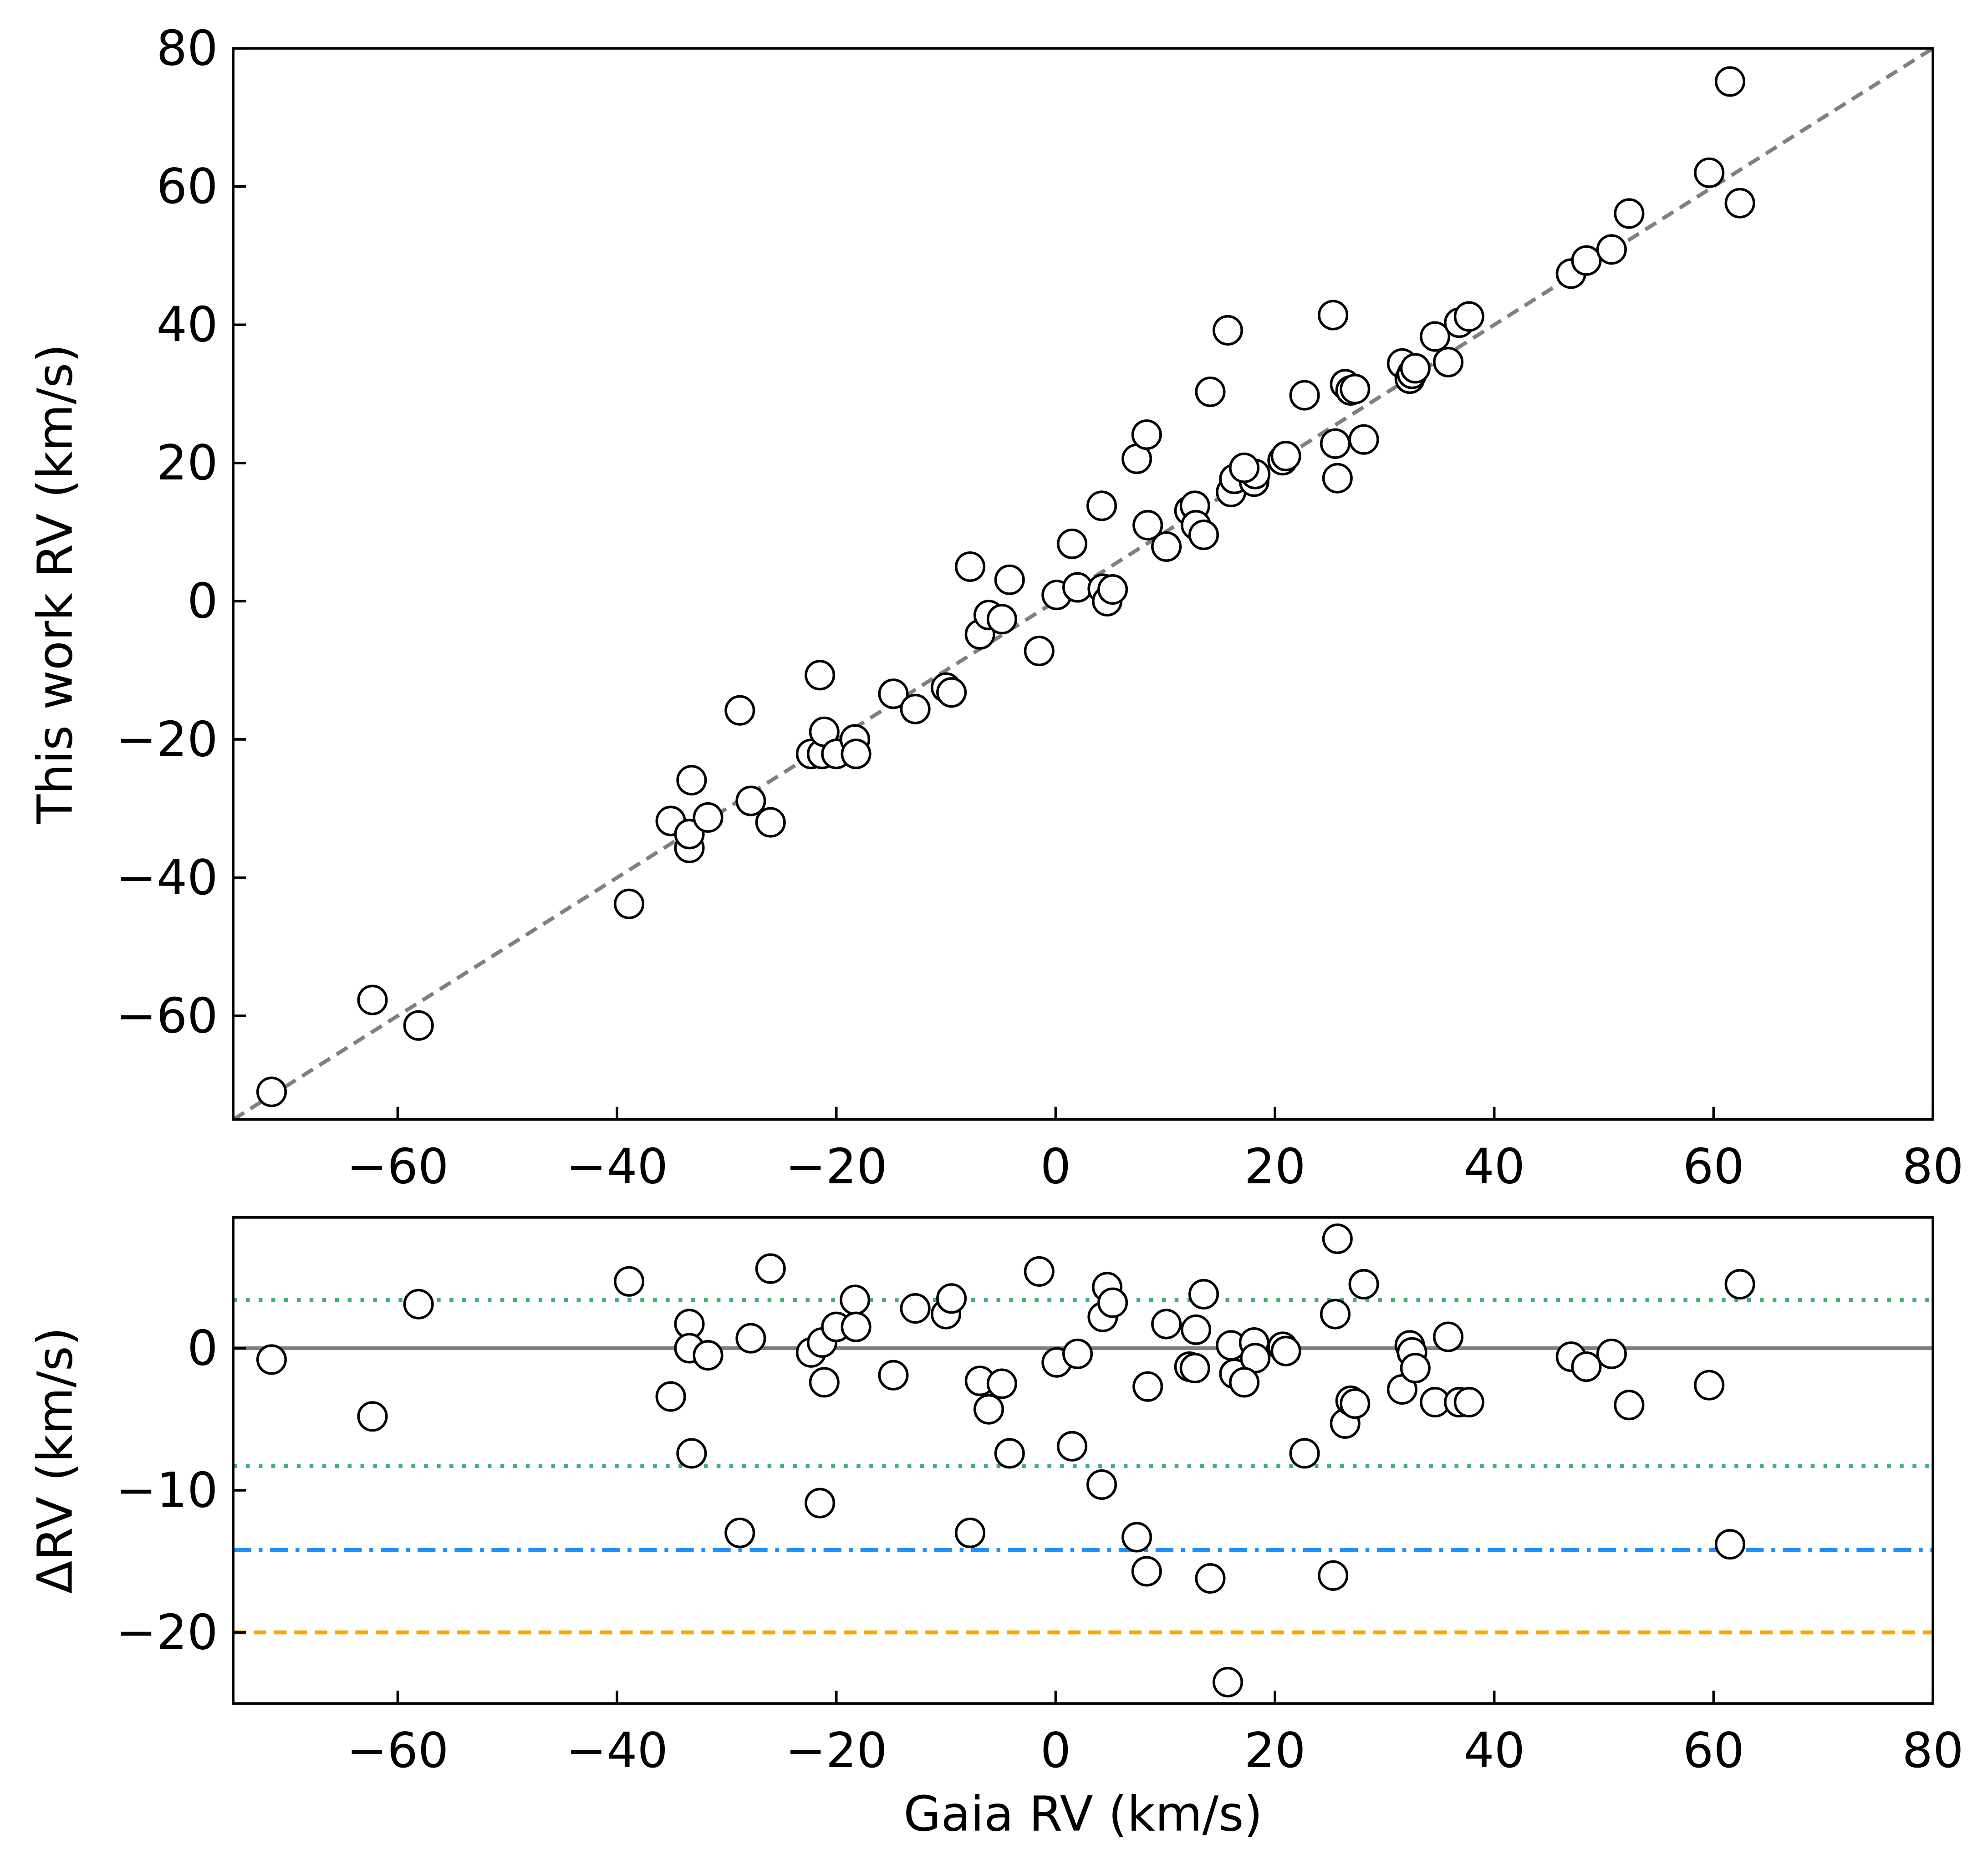  What do you see at coordinates (167, 740) in the screenshot?
I see `y-tick-label: −20` at bounding box center [167, 740].